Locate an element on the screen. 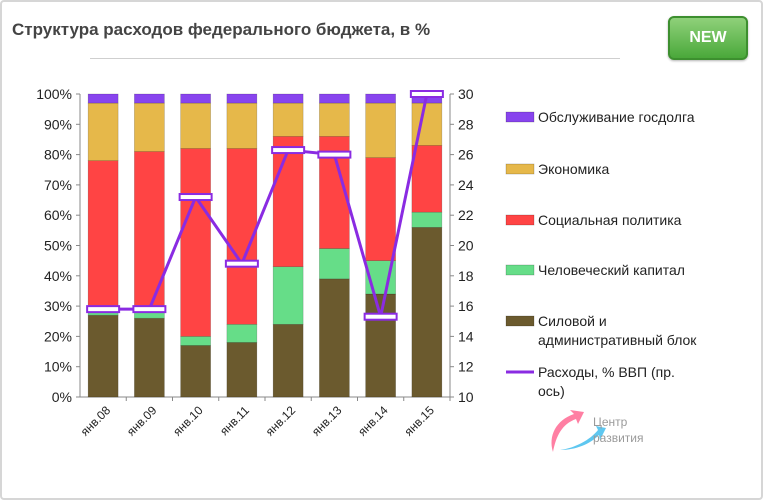 The image size is (763, 500). legend-label: Человеческий капитал is located at coordinates (611, 270).